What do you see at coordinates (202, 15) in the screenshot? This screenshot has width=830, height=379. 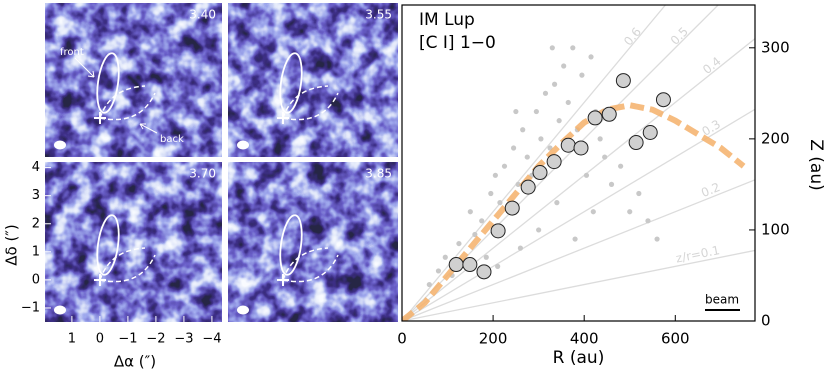 I see `channel-label: 3.40` at bounding box center [202, 15].